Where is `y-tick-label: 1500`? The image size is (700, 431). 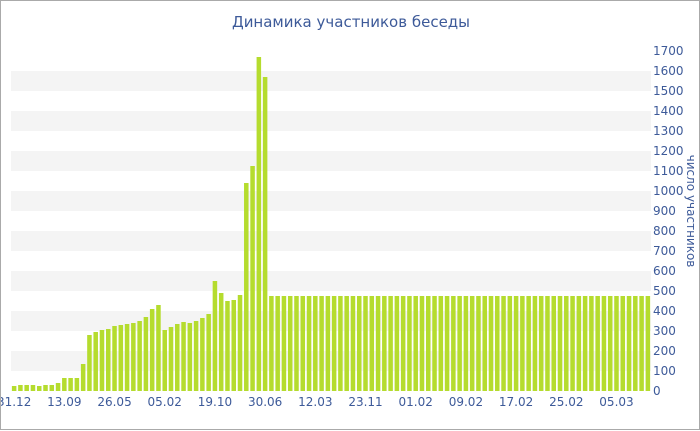
y-tick-label: 1500 is located at coordinates (668, 91).